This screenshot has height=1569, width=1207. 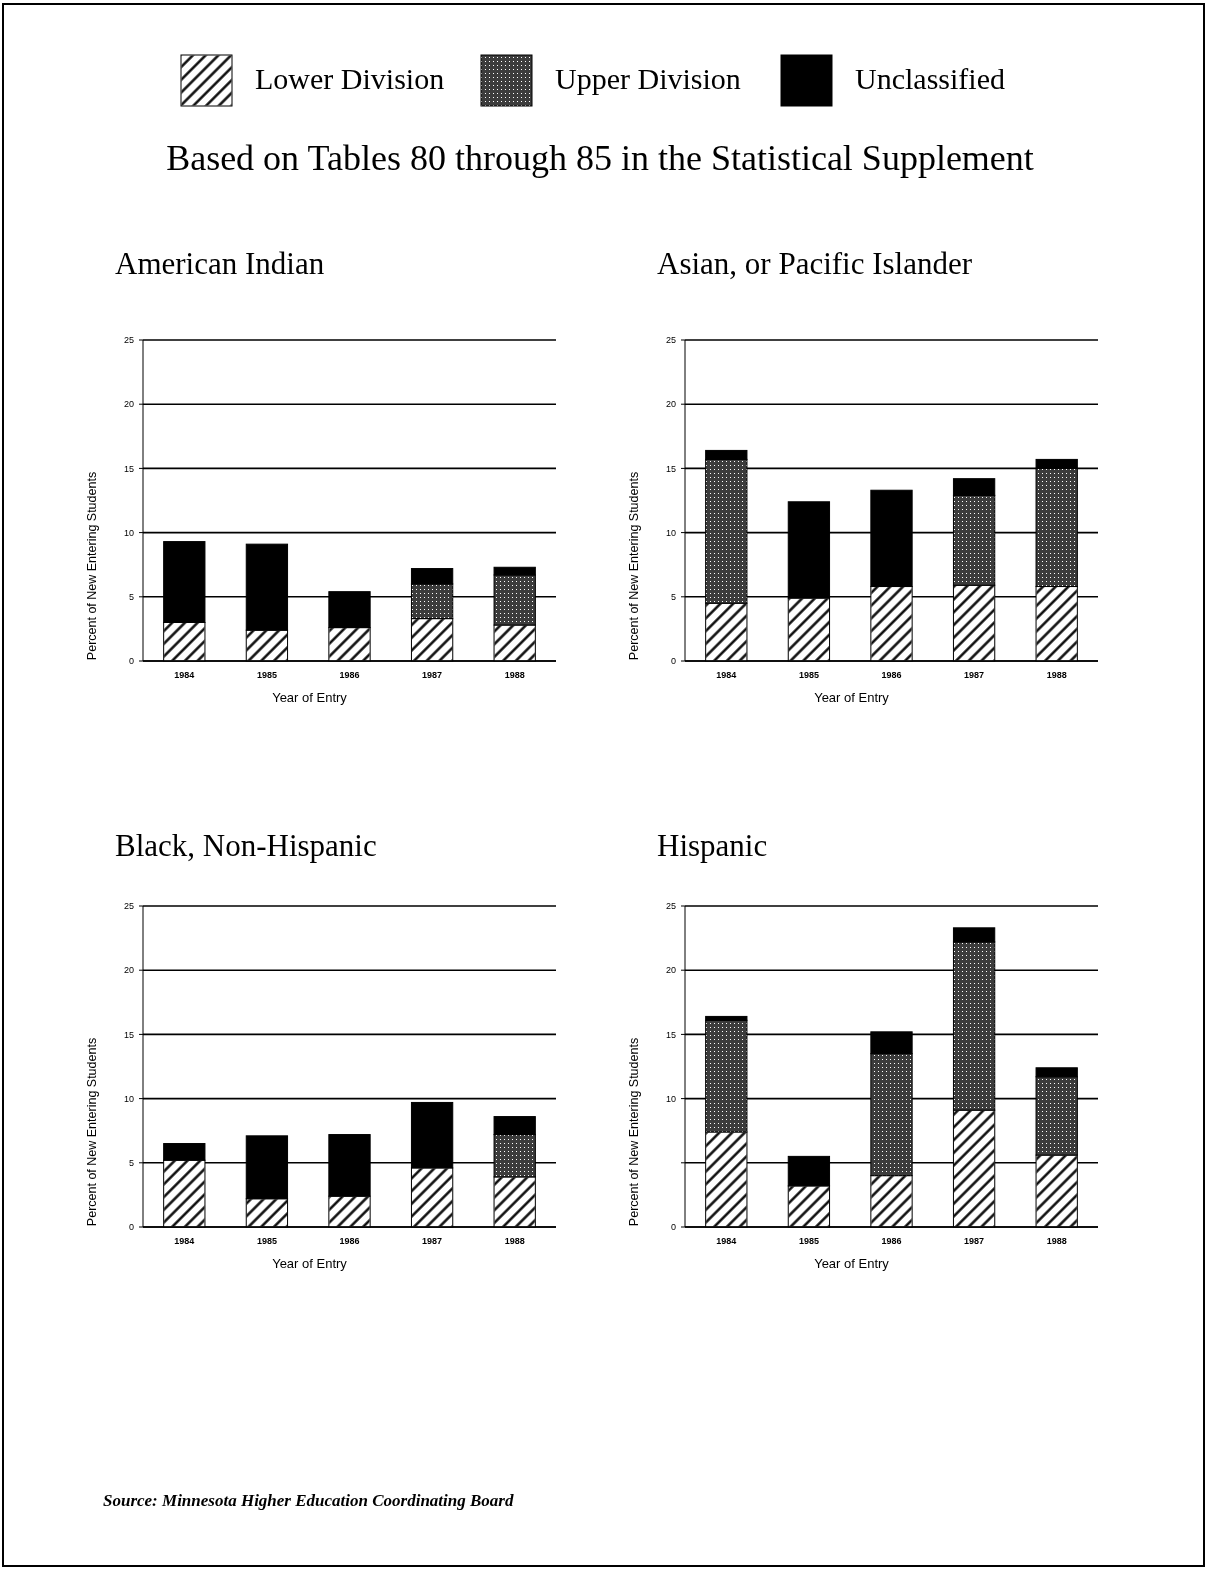 What do you see at coordinates (815, 263) in the screenshot?
I see `chart-title: Asian, or Pacific Islander` at bounding box center [815, 263].